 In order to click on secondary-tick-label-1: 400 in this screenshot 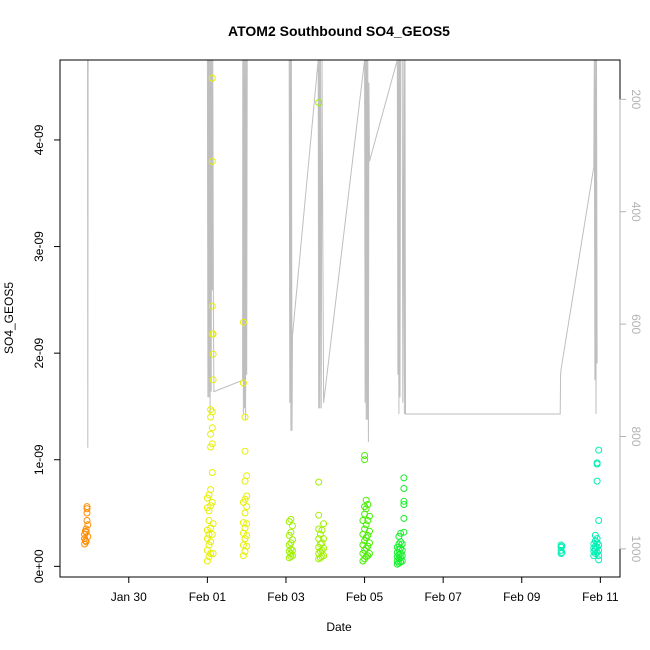, I will do `click(636, 212)`.